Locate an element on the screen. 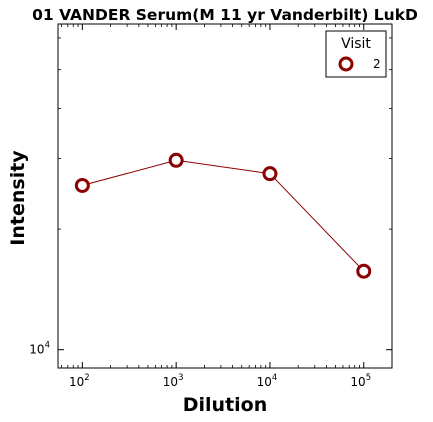  y-tick-label: 104 is located at coordinates (39, 349).